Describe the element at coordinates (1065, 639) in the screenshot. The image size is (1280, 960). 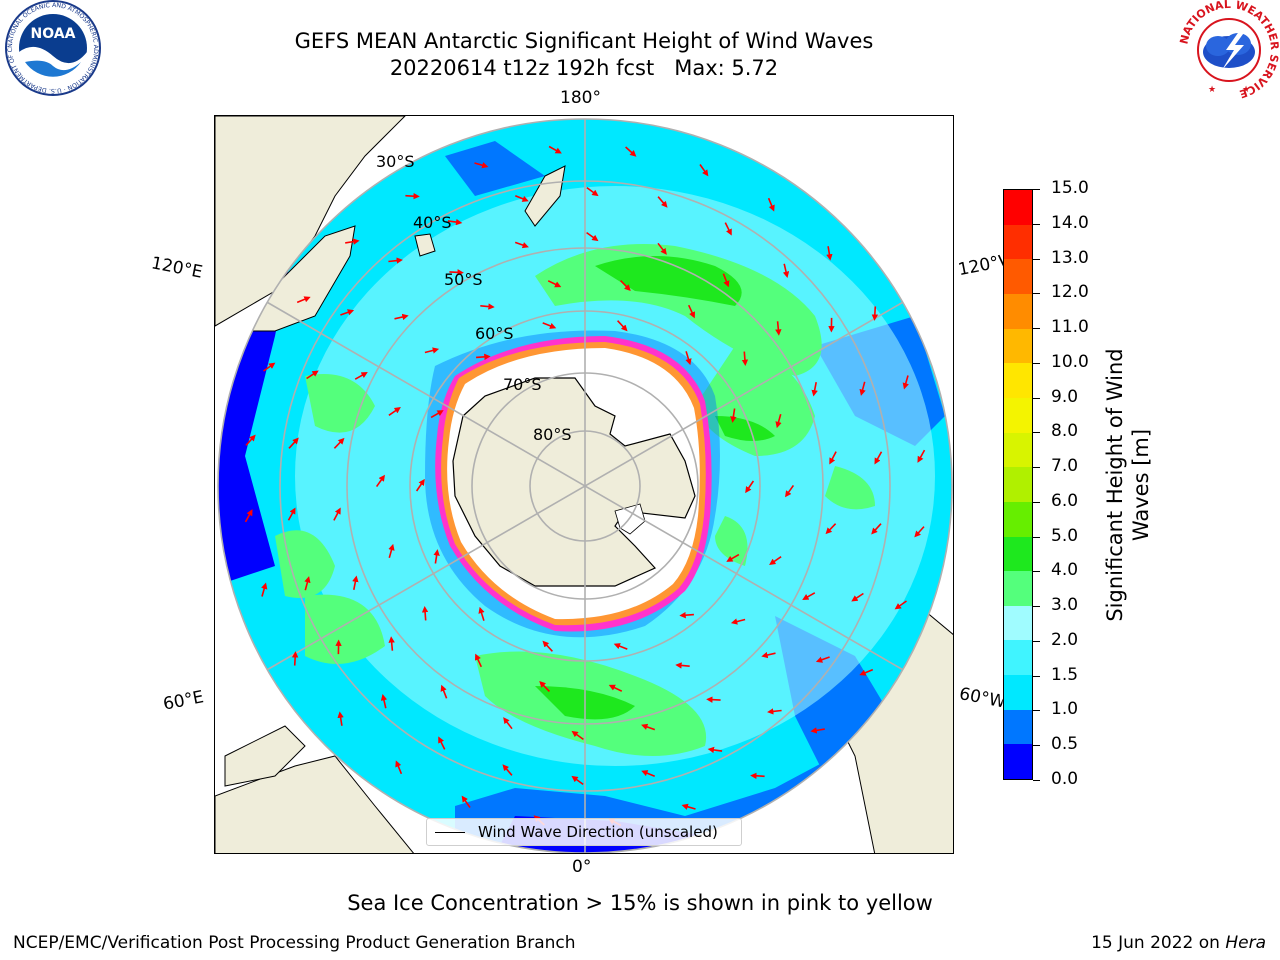
I see `colorbar-tick-label: 2.0` at that location.